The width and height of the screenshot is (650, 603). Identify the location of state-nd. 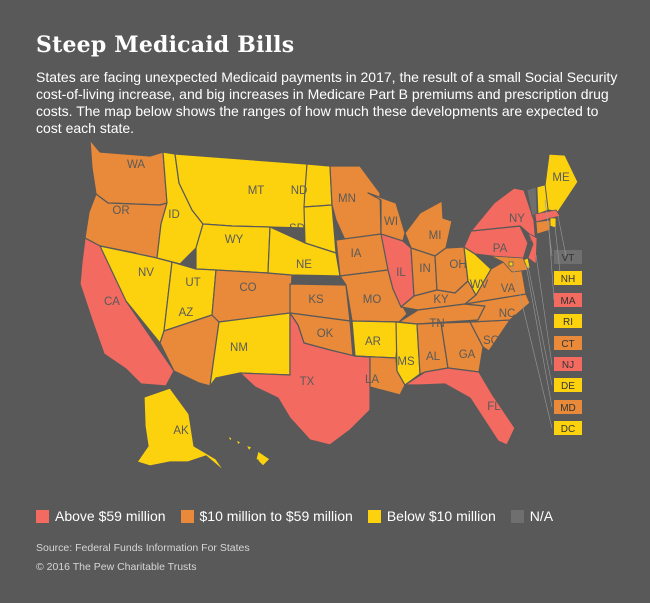
(318, 185).